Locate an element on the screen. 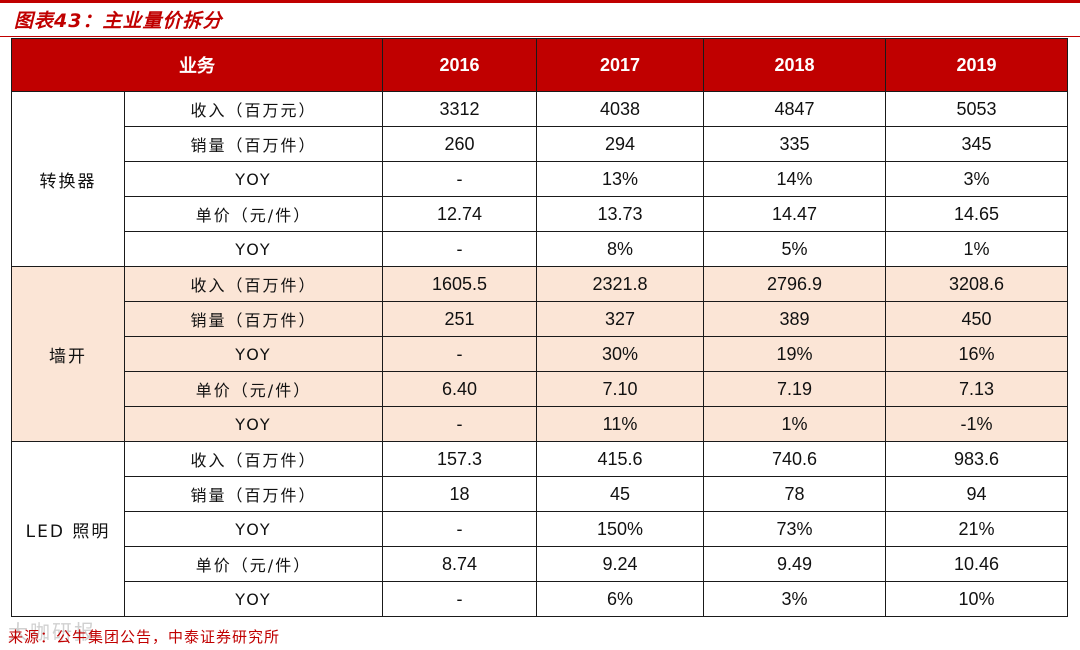 The height and width of the screenshot is (650, 1080). value-cell: 14.47 is located at coordinates (794, 214).